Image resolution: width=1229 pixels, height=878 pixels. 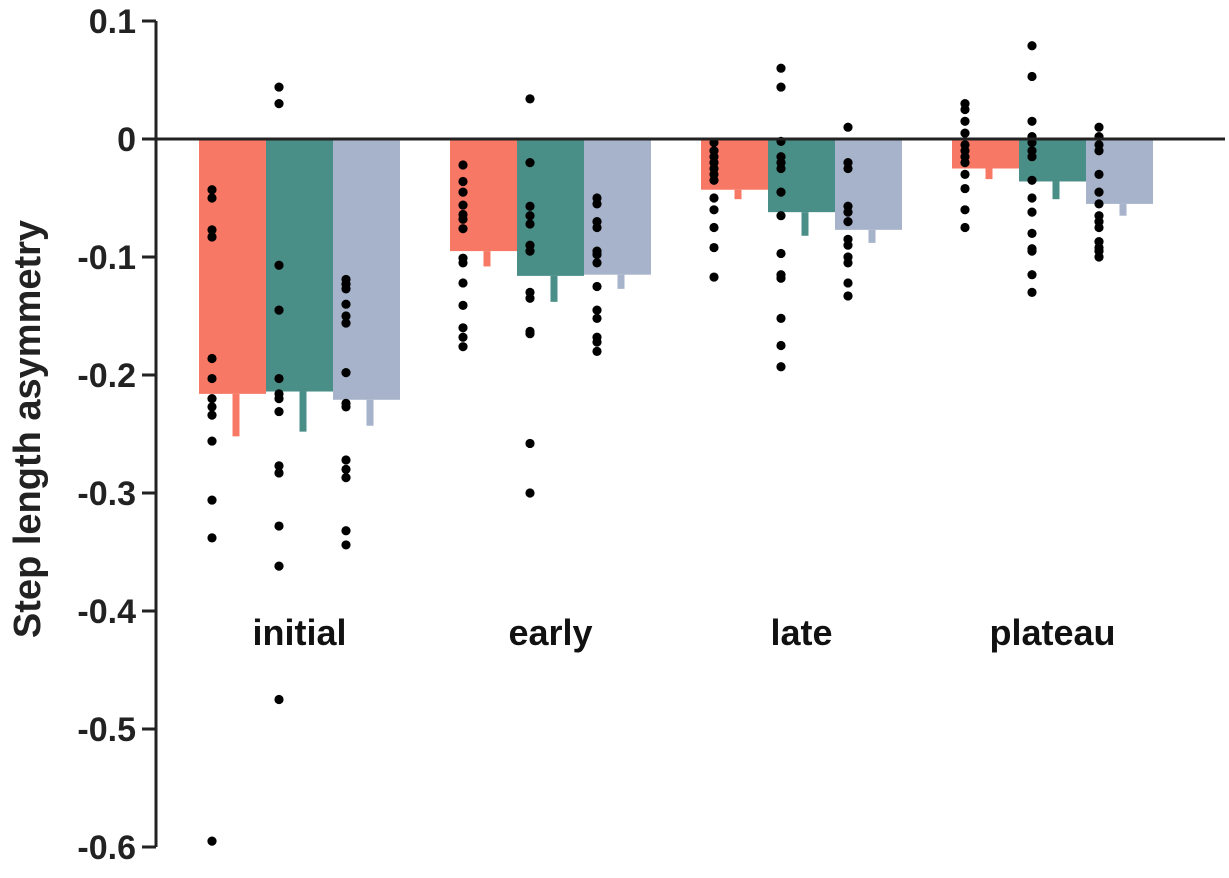 What do you see at coordinates (106, 494) in the screenshot?
I see `y-tick-label: -0.3` at bounding box center [106, 494].